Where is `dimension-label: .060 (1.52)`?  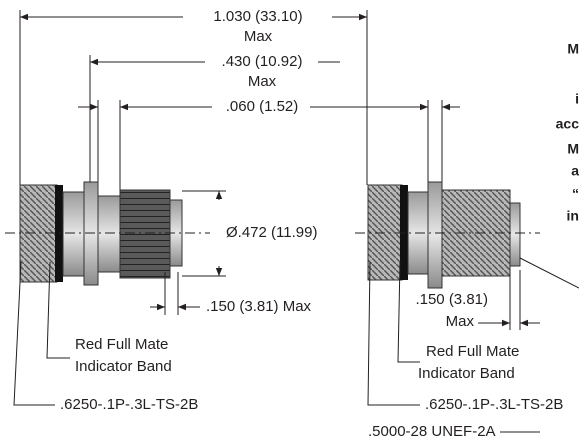
dimension-label: .060 (1.52) is located at coordinates (262, 106).